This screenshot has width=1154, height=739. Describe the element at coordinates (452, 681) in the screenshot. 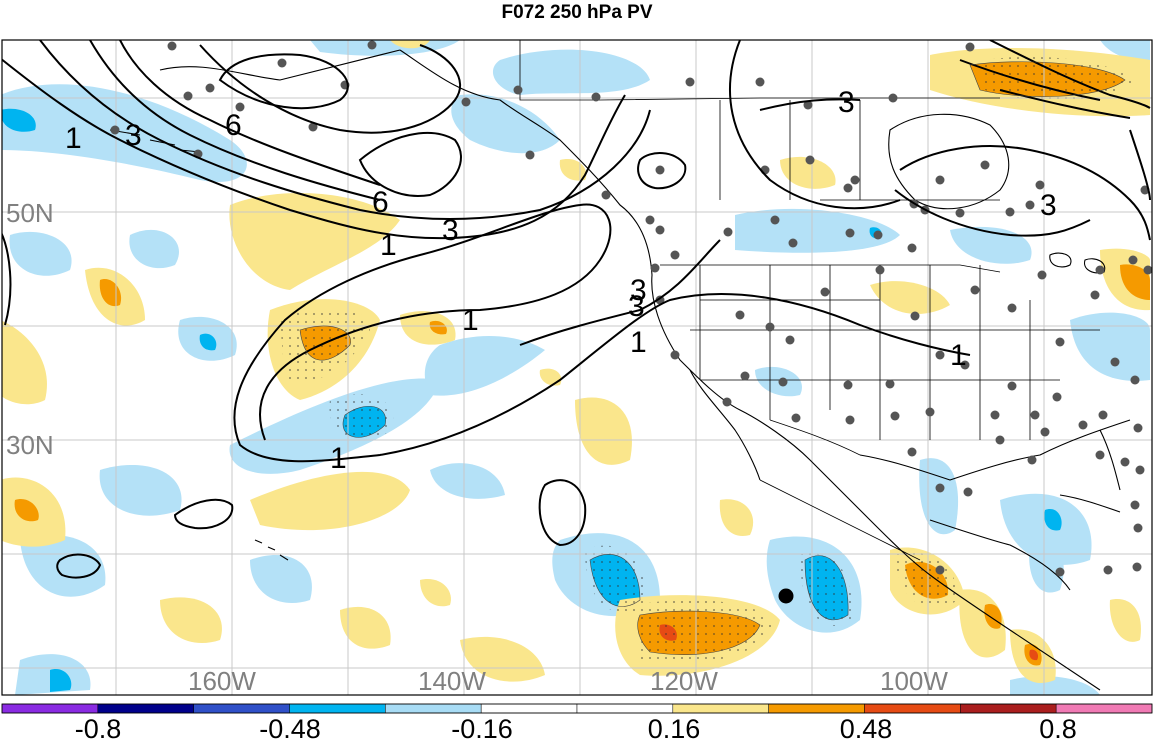

I see `lon-label-140w: 140W` at that location.